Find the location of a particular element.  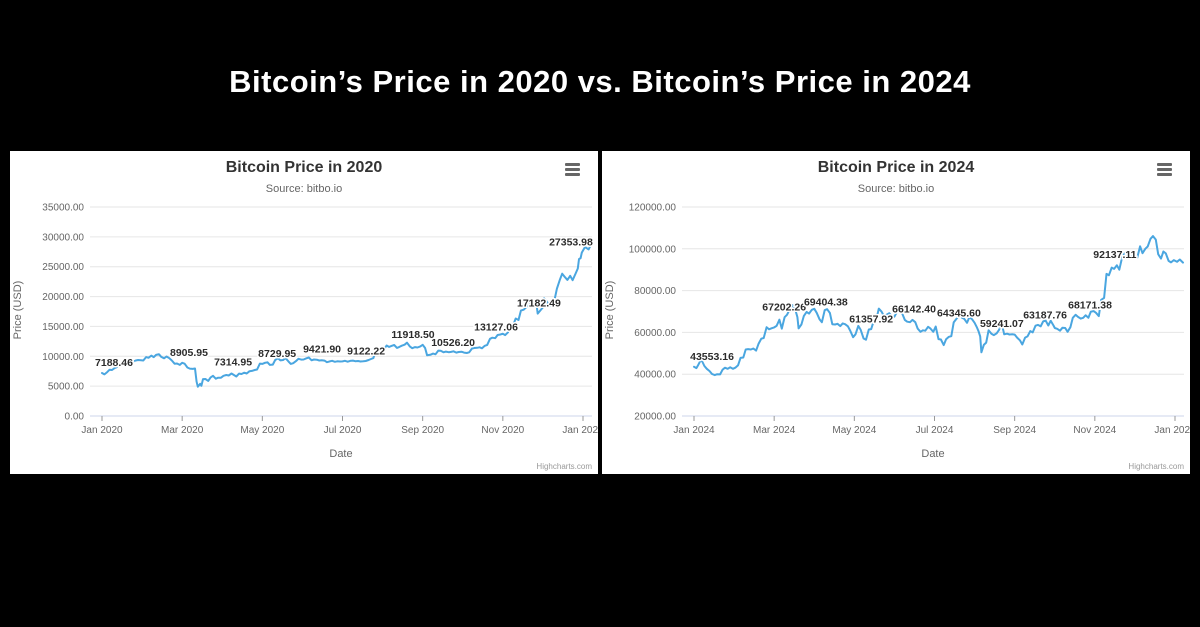

chart-title: Bitcoin Price in 2020 is located at coordinates (304, 167).